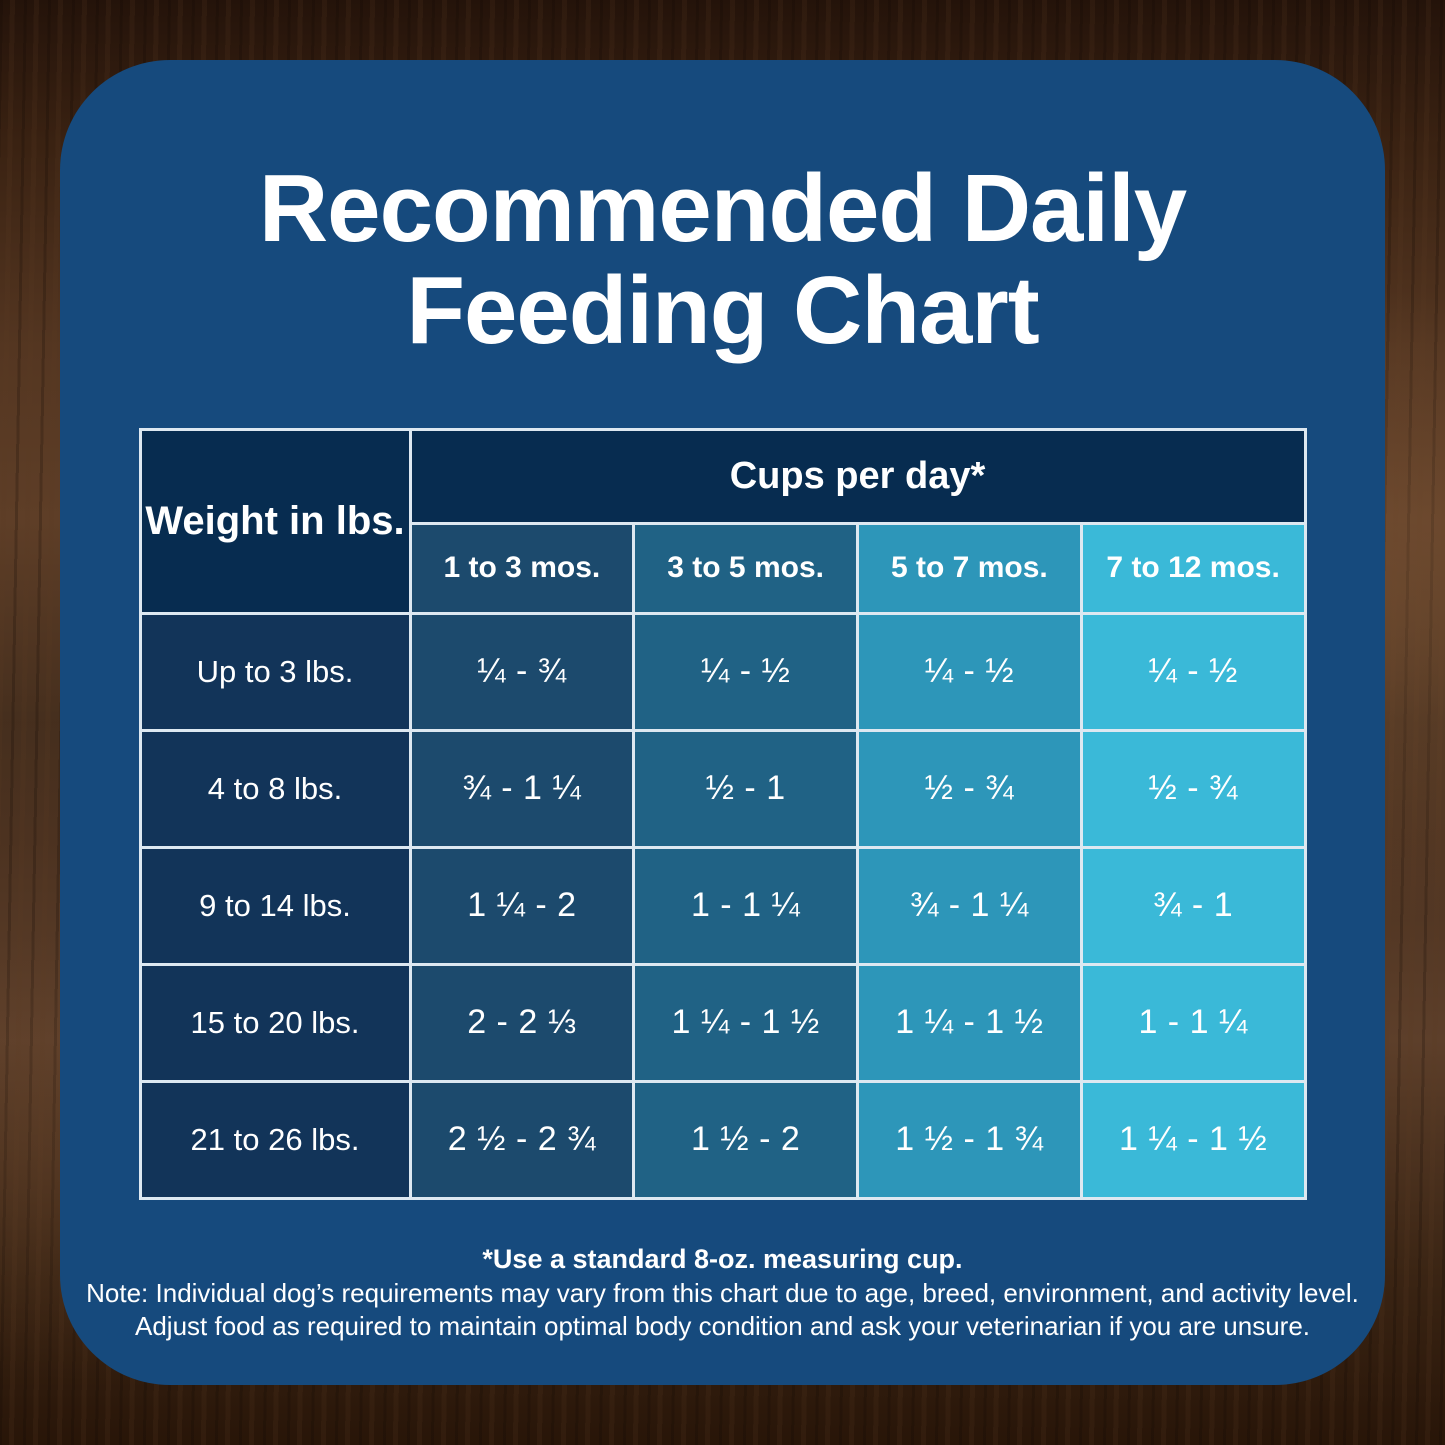 The image size is (1445, 1445). I want to click on weight-row-label: Up to 3 lbs., so click(275, 671).